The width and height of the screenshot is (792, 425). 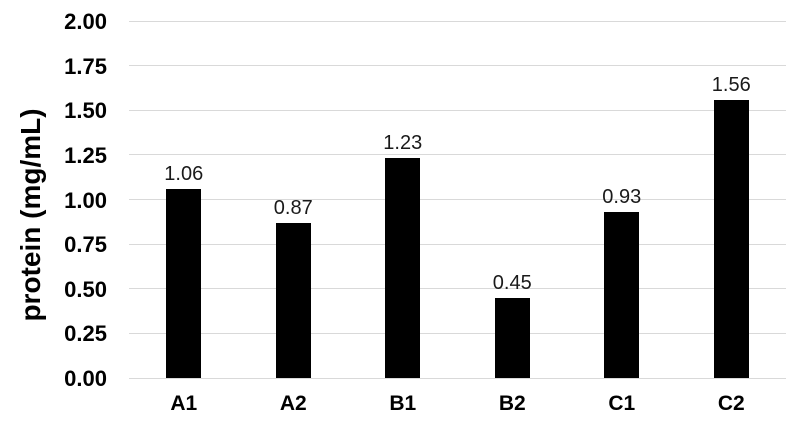 What do you see at coordinates (85, 378) in the screenshot?
I see `y-tick-label: 0.00` at bounding box center [85, 378].